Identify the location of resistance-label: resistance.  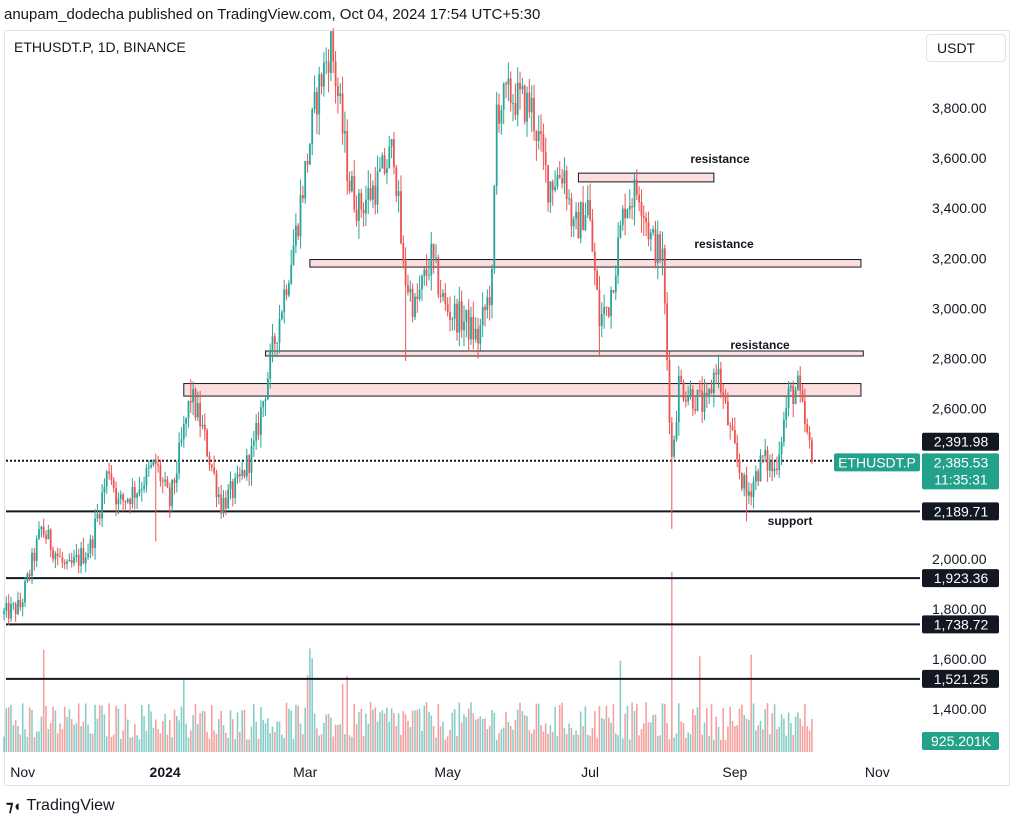
(760, 345).